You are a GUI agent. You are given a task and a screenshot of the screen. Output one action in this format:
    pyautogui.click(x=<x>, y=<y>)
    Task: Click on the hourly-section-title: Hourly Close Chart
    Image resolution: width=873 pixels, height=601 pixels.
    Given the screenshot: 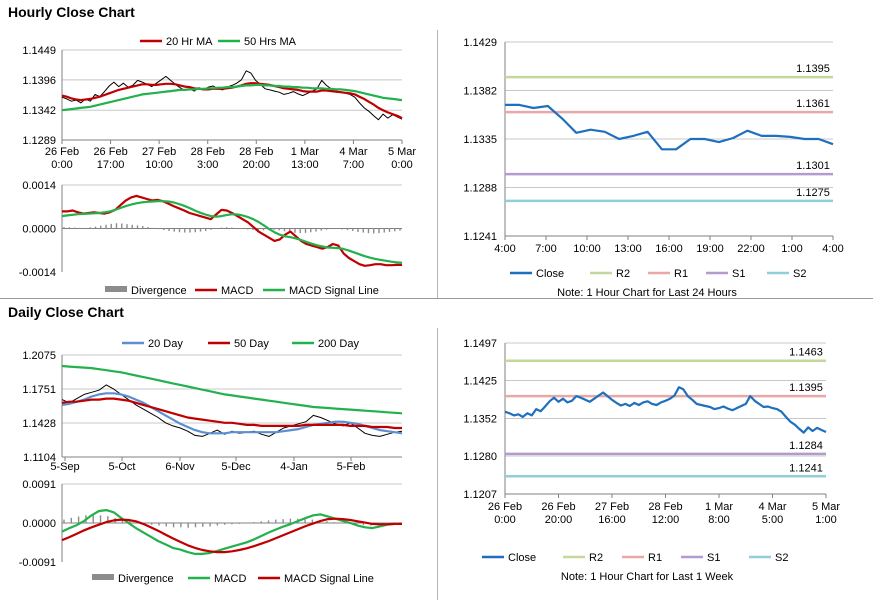 What is the action you would take?
    pyautogui.click(x=71, y=12)
    